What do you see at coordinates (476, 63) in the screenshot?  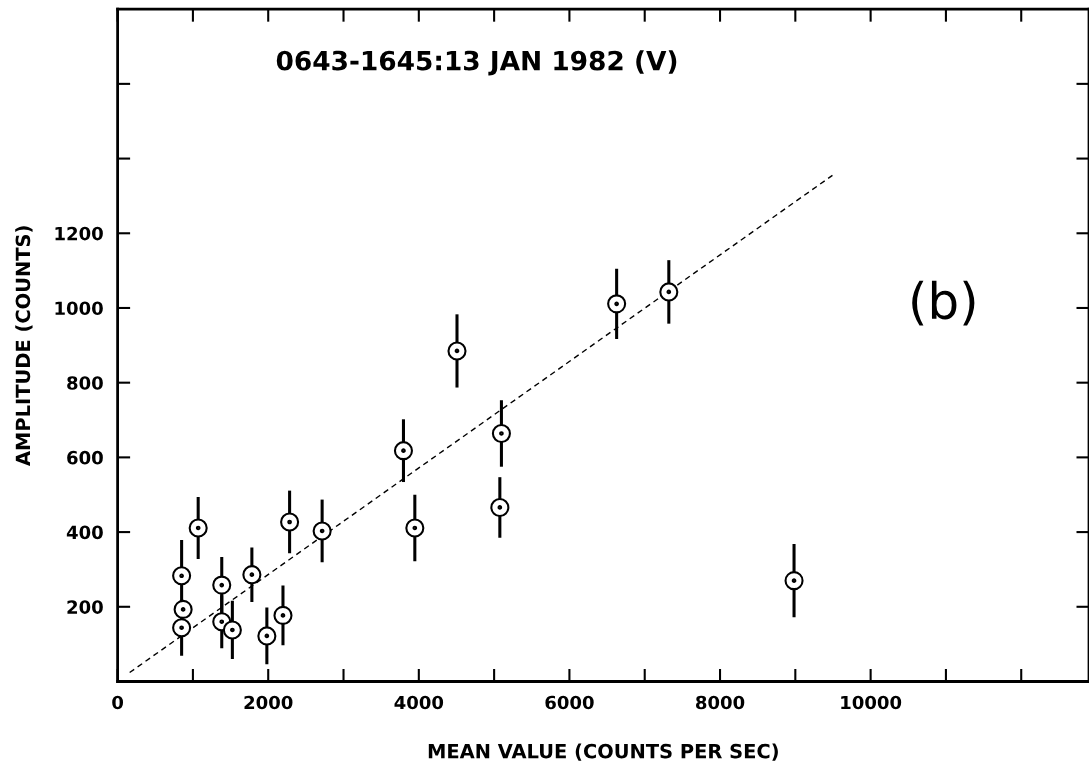 I see `text: 0643-1645:13 JAN 1982 (V)` at bounding box center [476, 63].